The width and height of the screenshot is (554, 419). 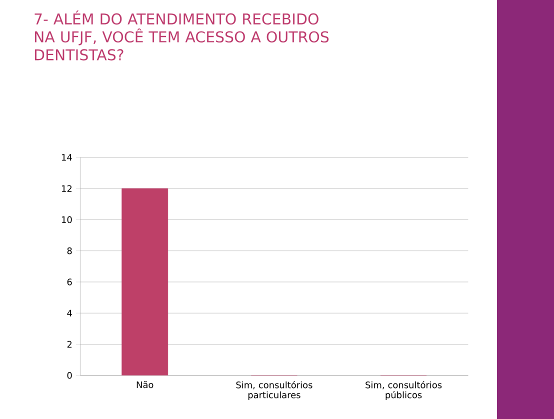 What do you see at coordinates (404, 390) in the screenshot?
I see `x-tick-label: Sim, consultórios públicos` at bounding box center [404, 390].